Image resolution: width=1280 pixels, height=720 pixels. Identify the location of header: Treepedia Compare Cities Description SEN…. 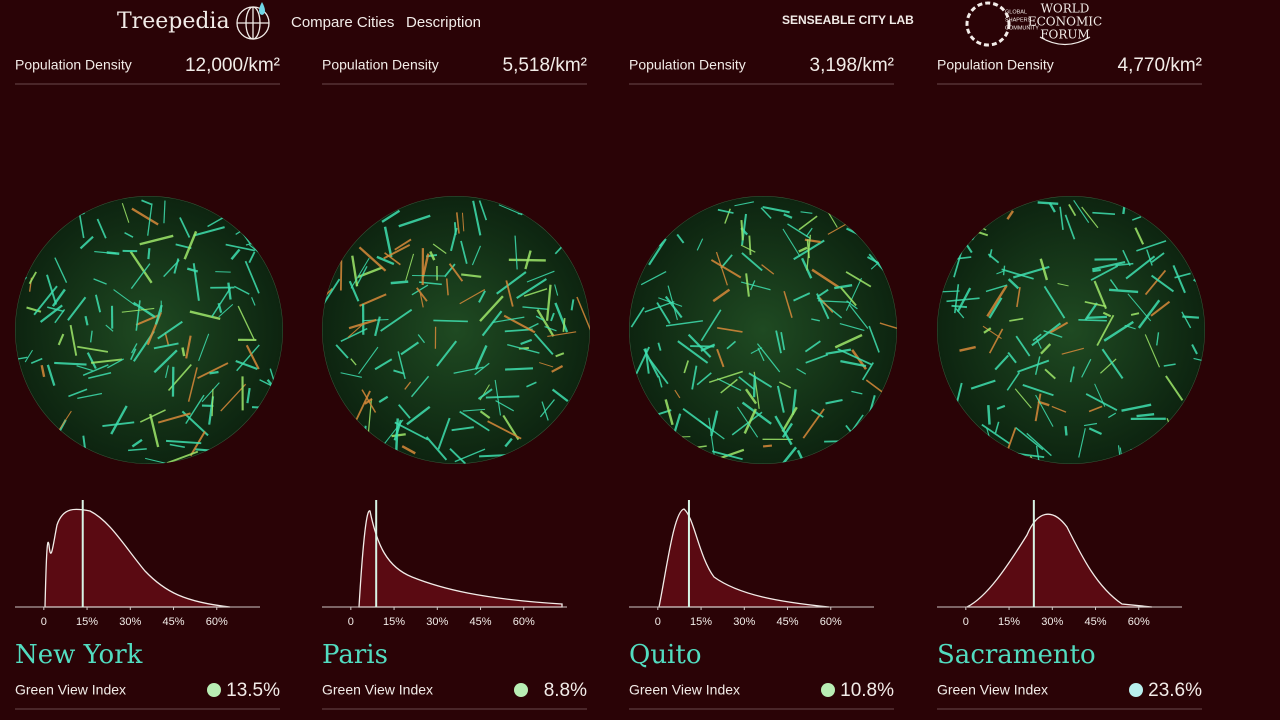
(609, 24).